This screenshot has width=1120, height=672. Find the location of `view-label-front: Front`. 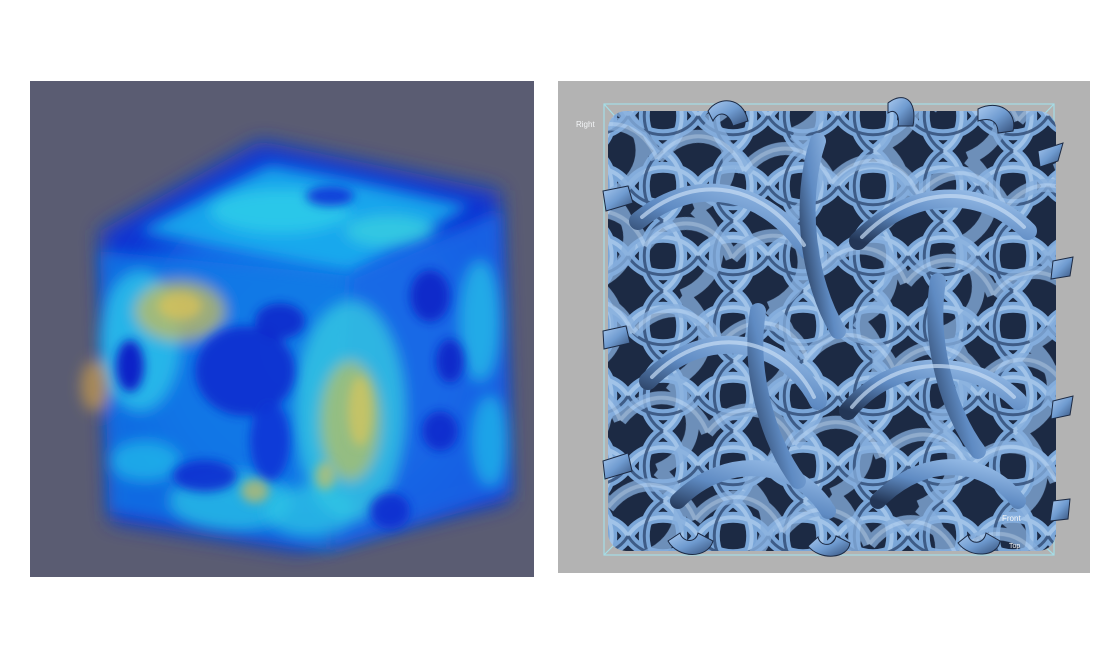

view-label-front: Front is located at coordinates (1011, 518).